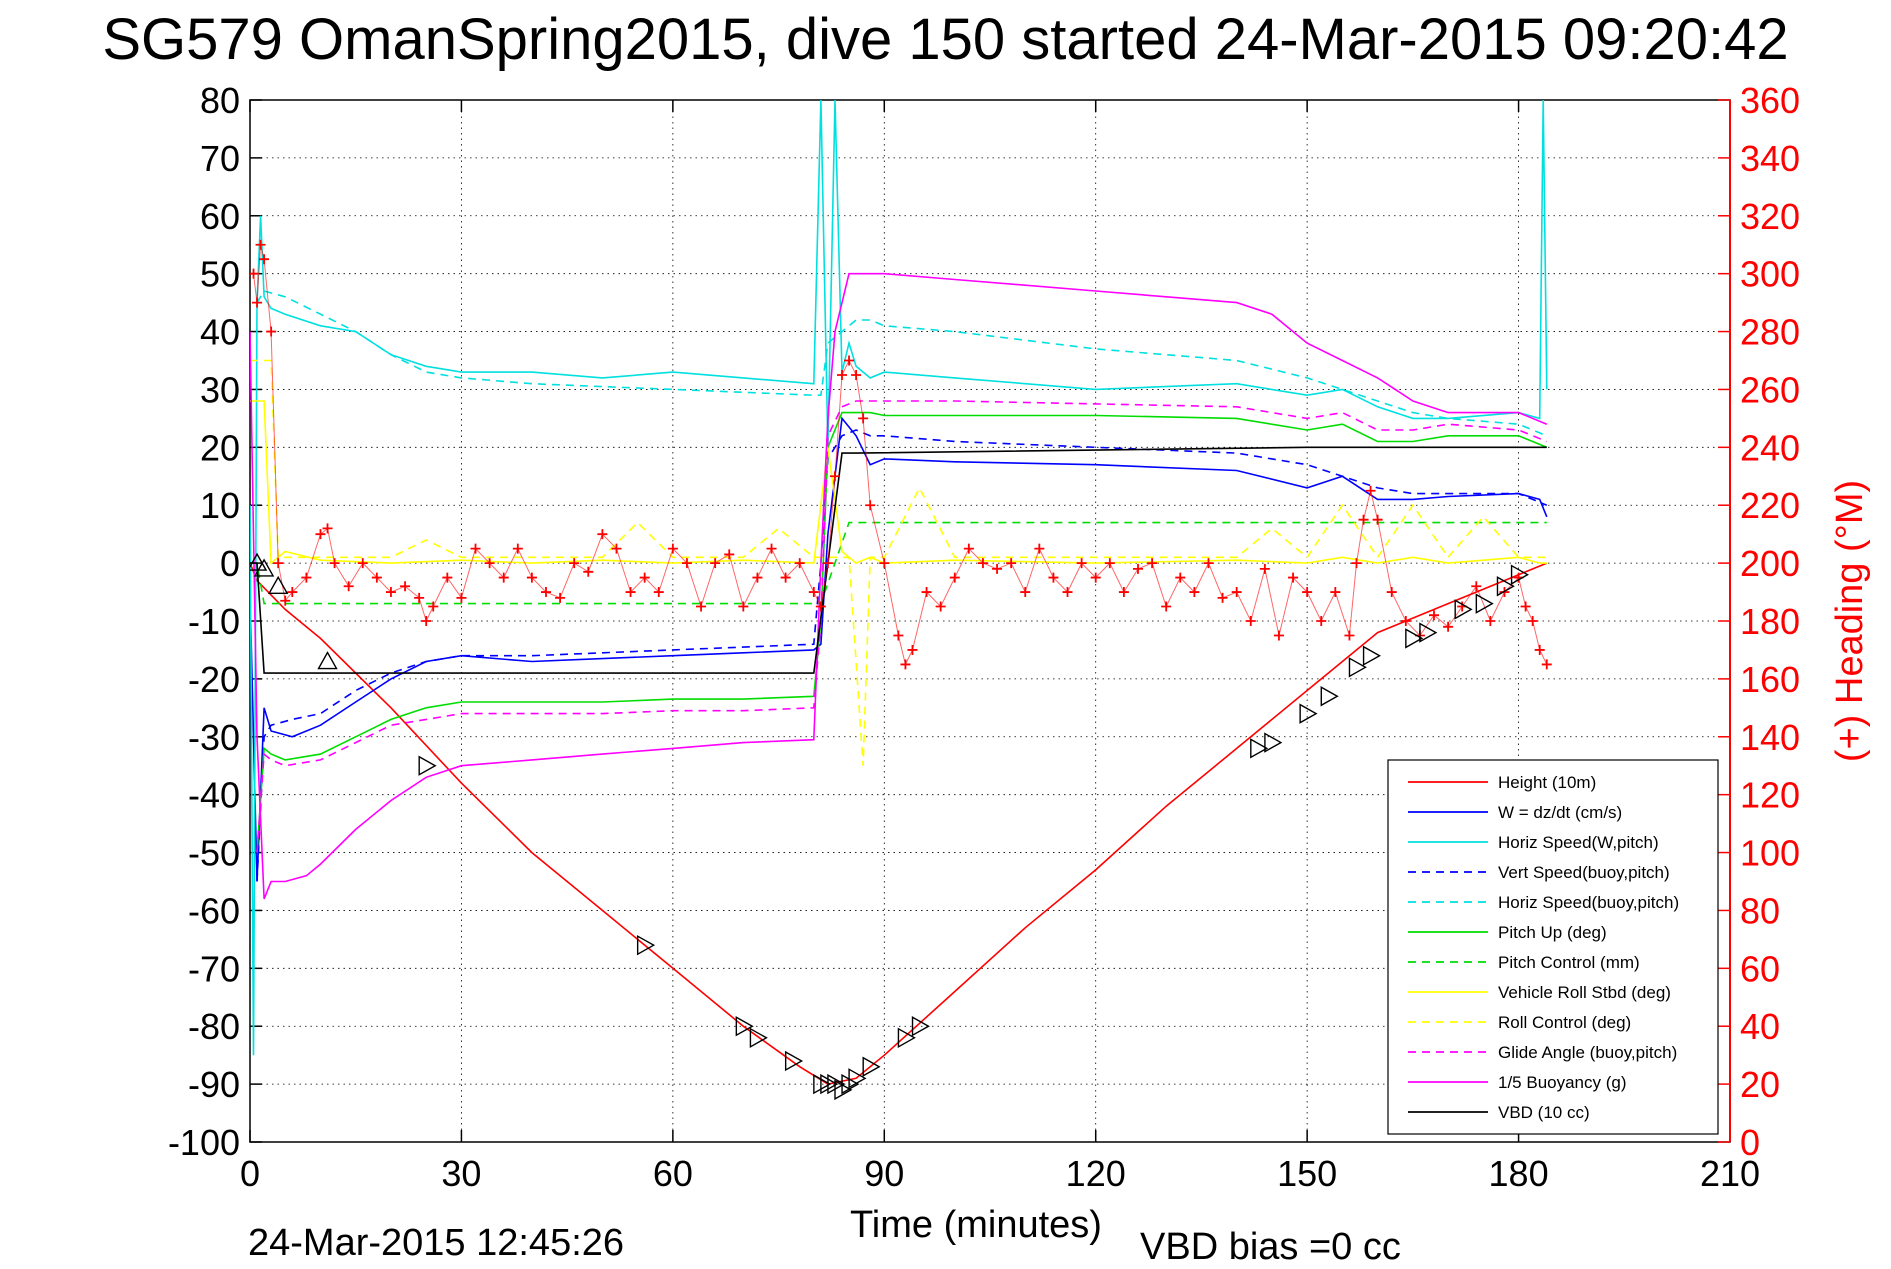 The height and width of the screenshot is (1269, 1891). I want to click on y2-tick-label: 120, so click(1770, 795).